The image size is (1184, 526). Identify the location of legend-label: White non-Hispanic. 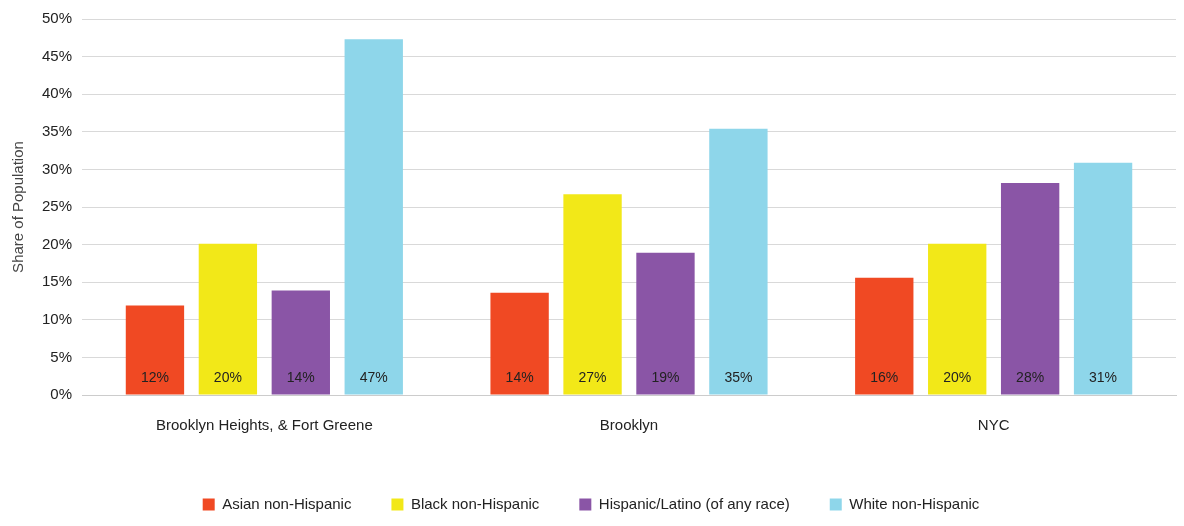
(914, 503).